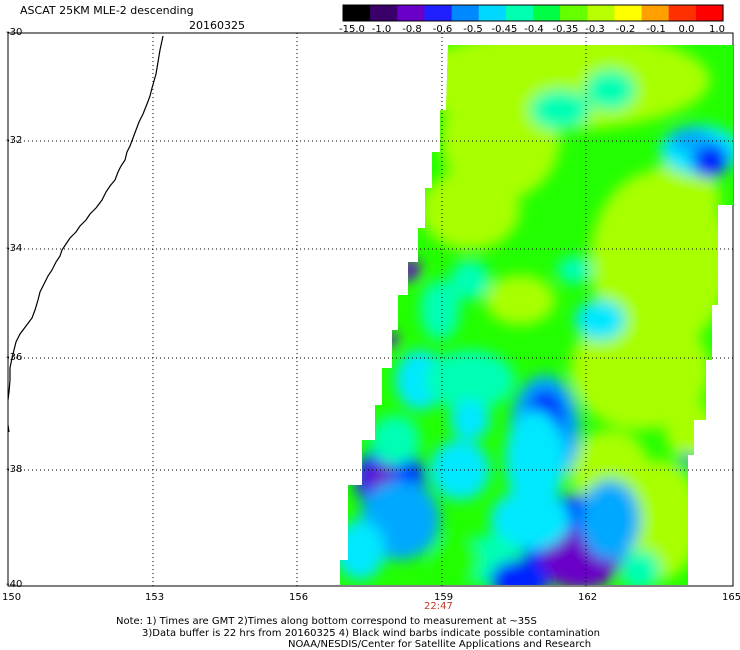 The image size is (740, 650). What do you see at coordinates (14, 32) in the screenshot?
I see `lat-label-30: -30` at bounding box center [14, 32].